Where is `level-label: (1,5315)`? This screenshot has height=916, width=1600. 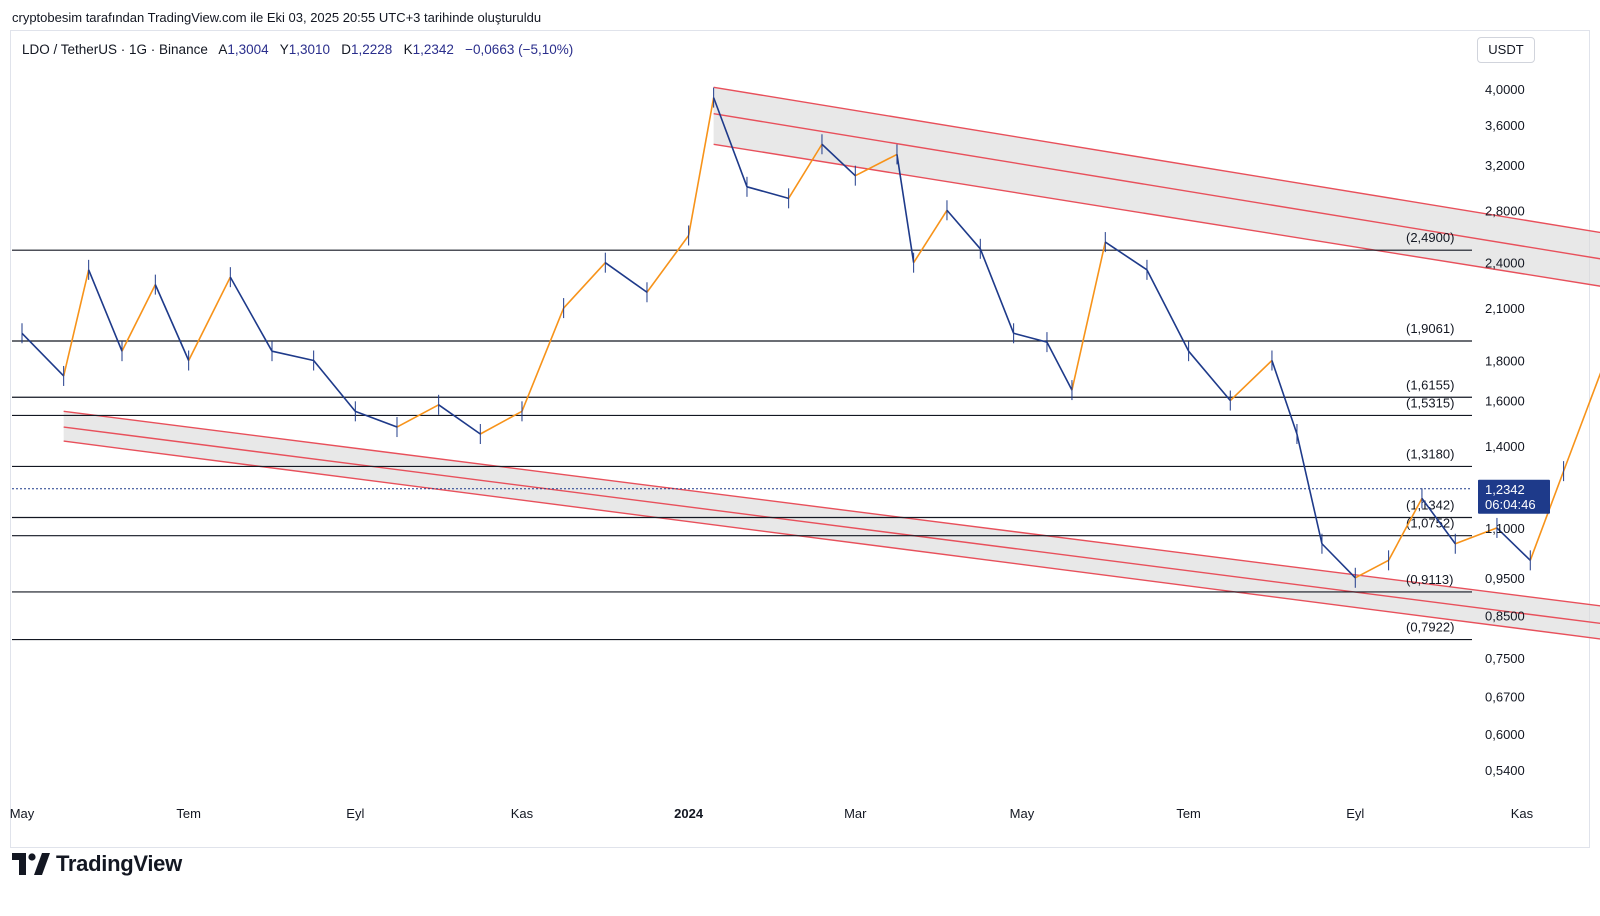 level-label: (1,5315) is located at coordinates (1430, 402).